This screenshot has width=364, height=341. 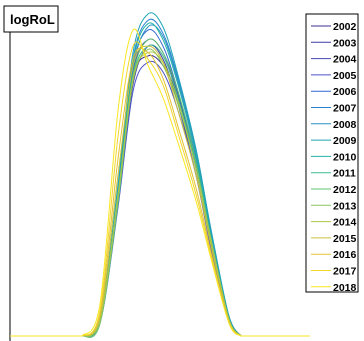 I want to click on chart-title: logRoL, so click(x=32, y=19).